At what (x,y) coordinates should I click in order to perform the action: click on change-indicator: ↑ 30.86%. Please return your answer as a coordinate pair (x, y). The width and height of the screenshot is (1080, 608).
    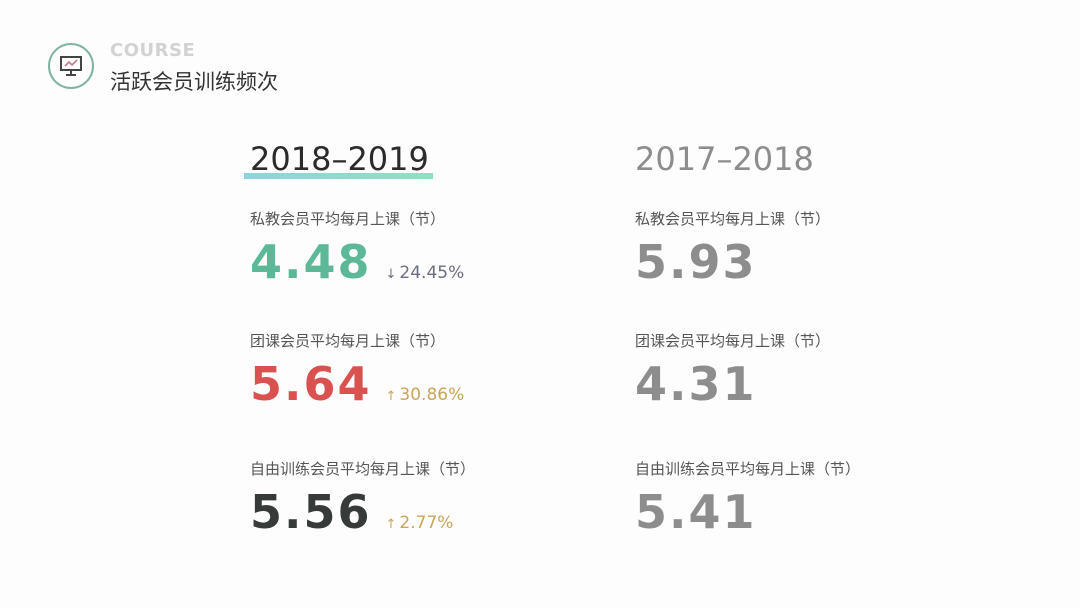
    Looking at the image, I should click on (425, 395).